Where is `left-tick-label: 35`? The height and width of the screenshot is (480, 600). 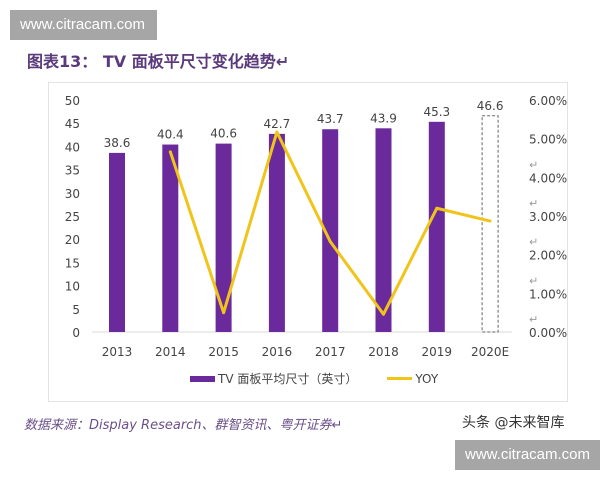 left-tick-label: 35 is located at coordinates (72, 171).